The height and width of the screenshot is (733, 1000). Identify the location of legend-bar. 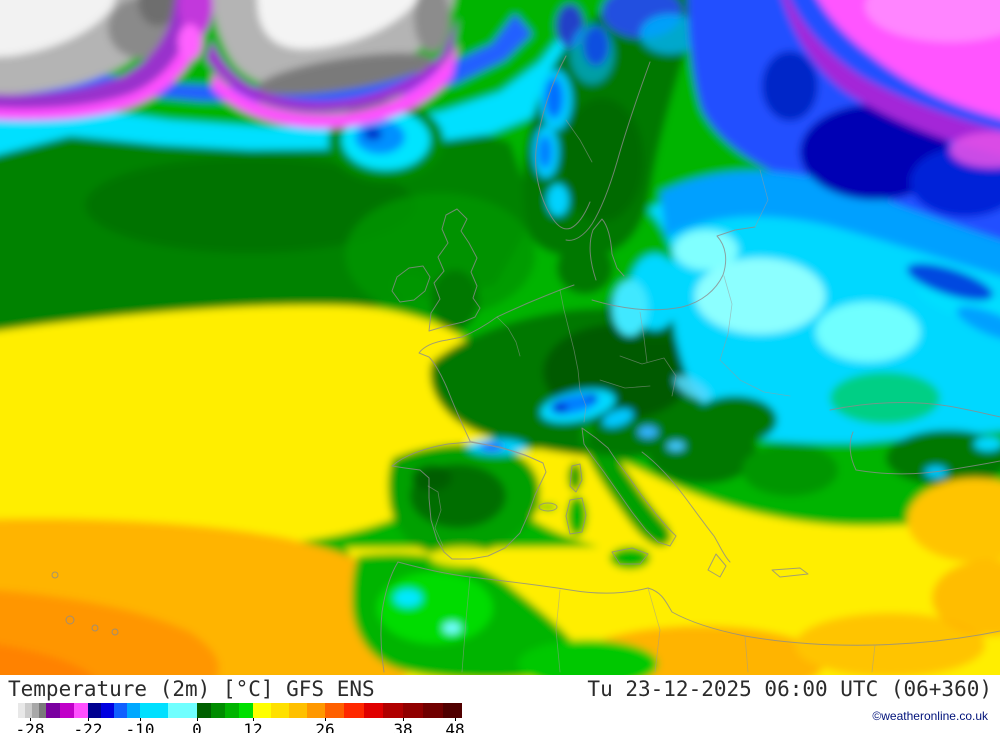
(236, 710).